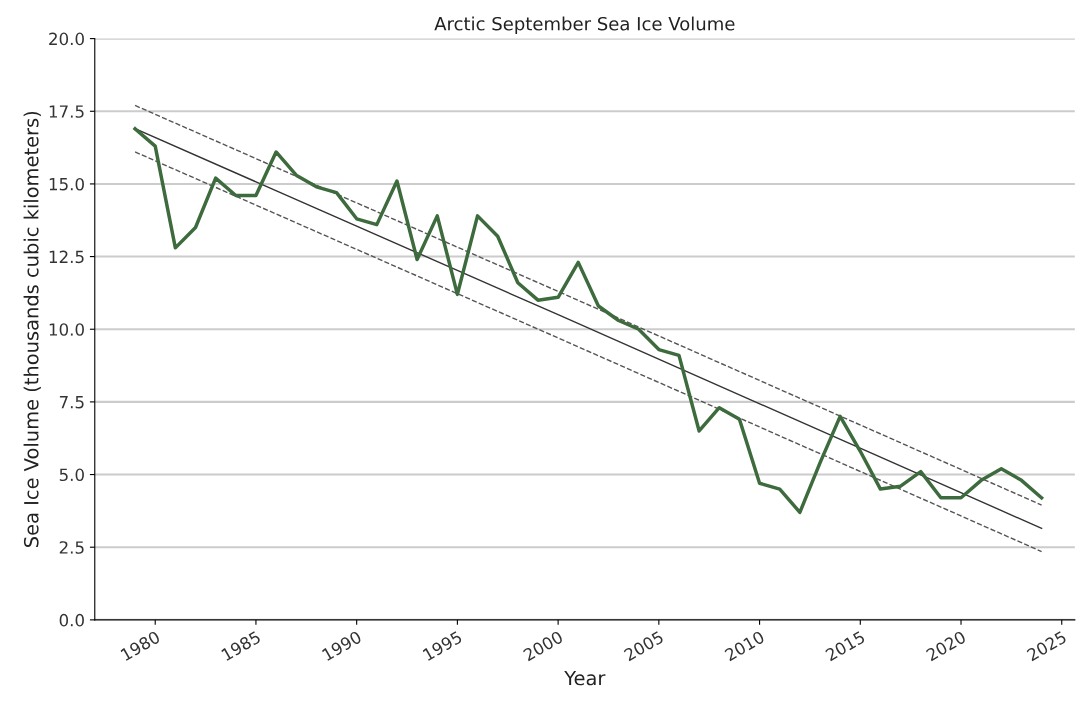  Describe the element at coordinates (66, 257) in the screenshot. I see `y-tick-label: 12.5` at that location.